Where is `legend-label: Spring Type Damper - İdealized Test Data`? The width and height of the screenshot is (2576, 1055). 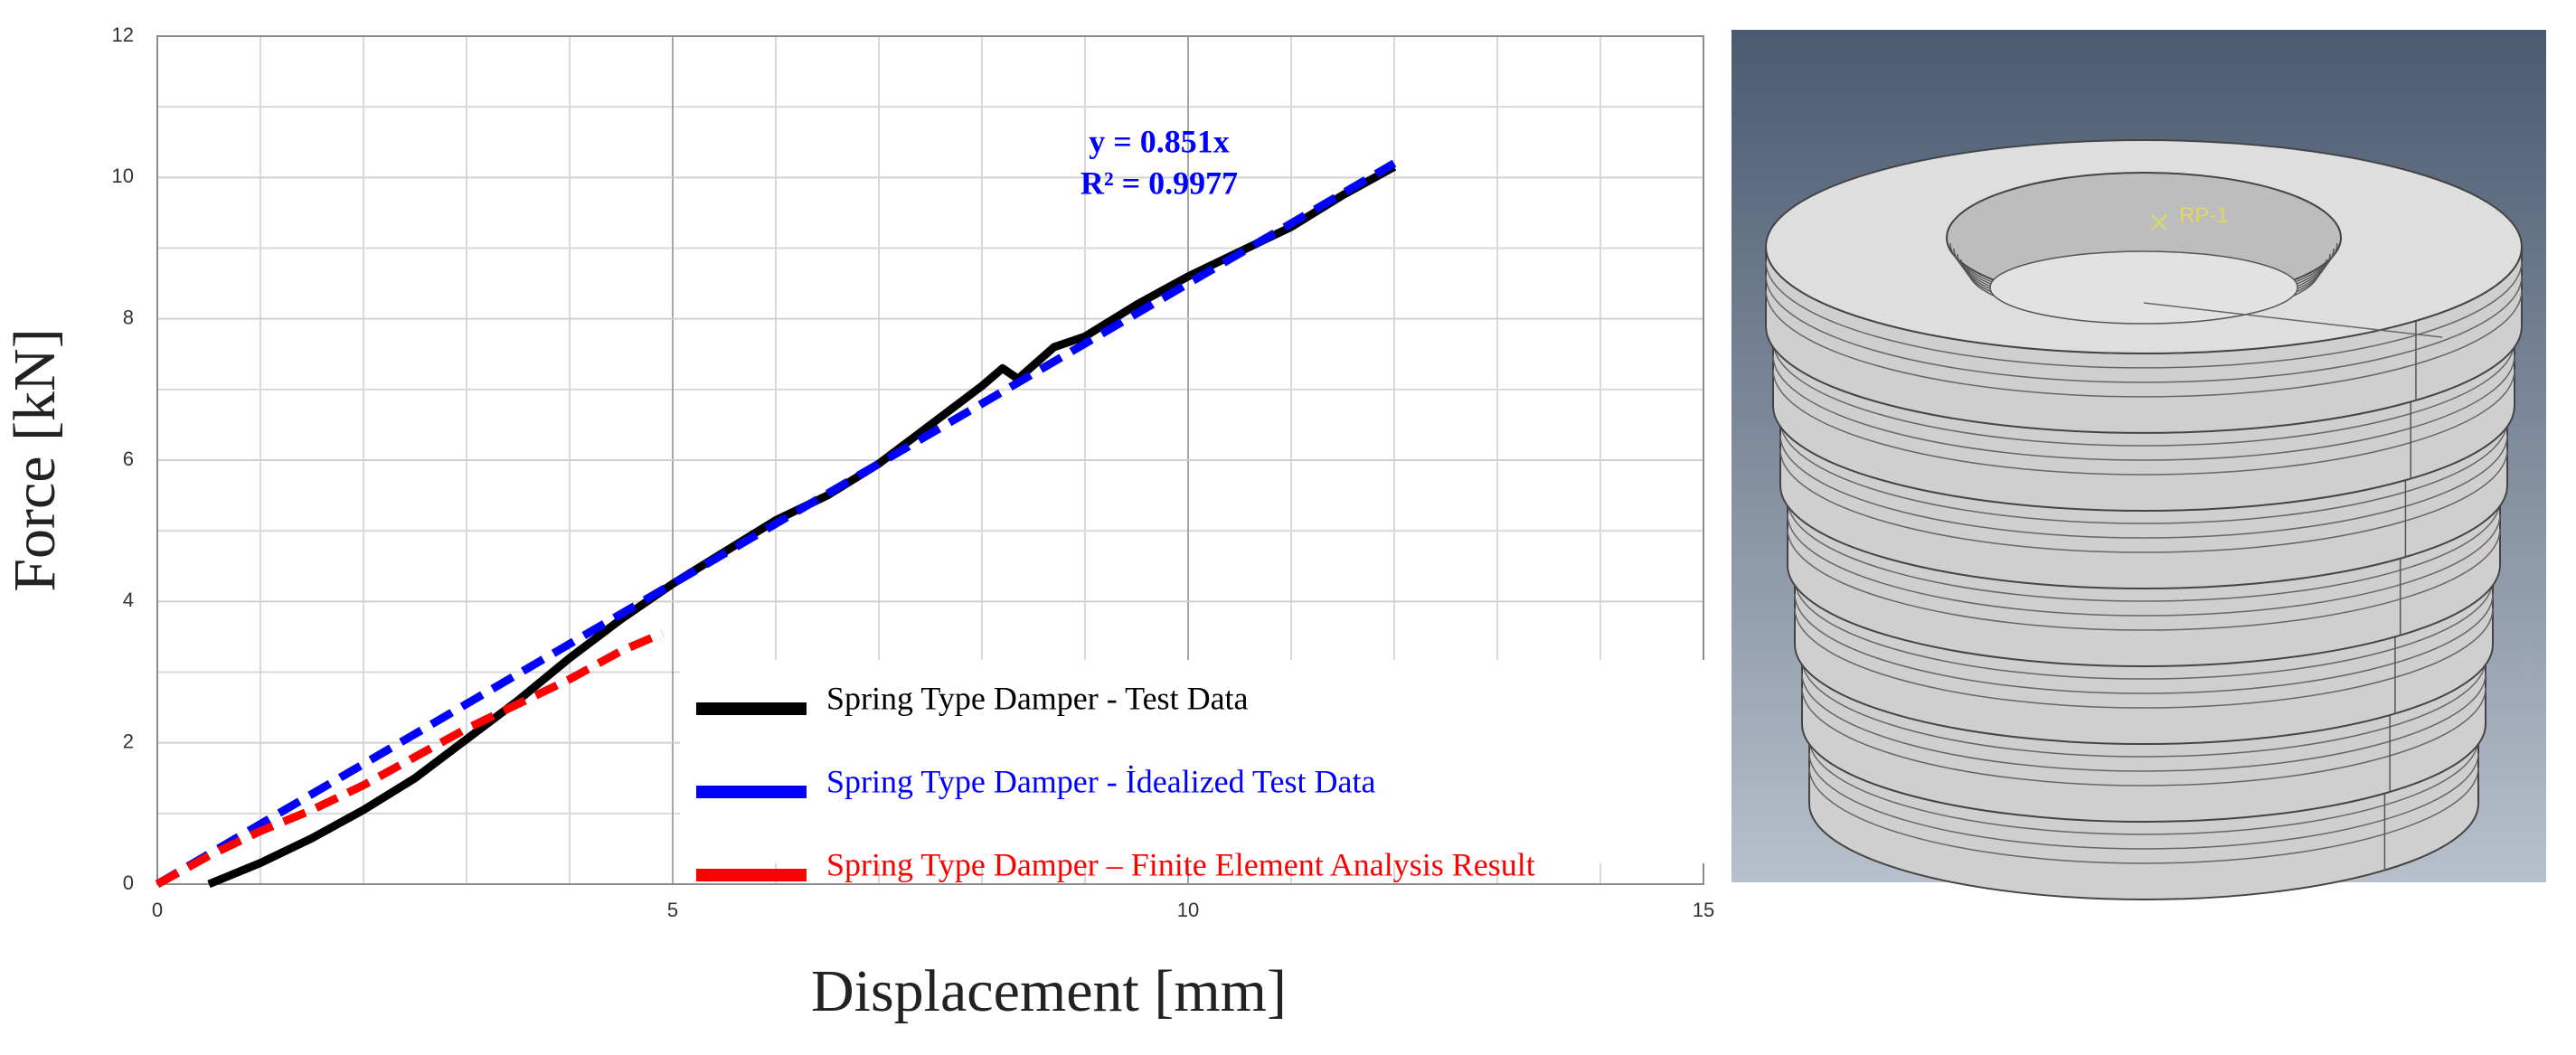 legend-label: Spring Type Damper - İdealized Test Data is located at coordinates (1100, 781).